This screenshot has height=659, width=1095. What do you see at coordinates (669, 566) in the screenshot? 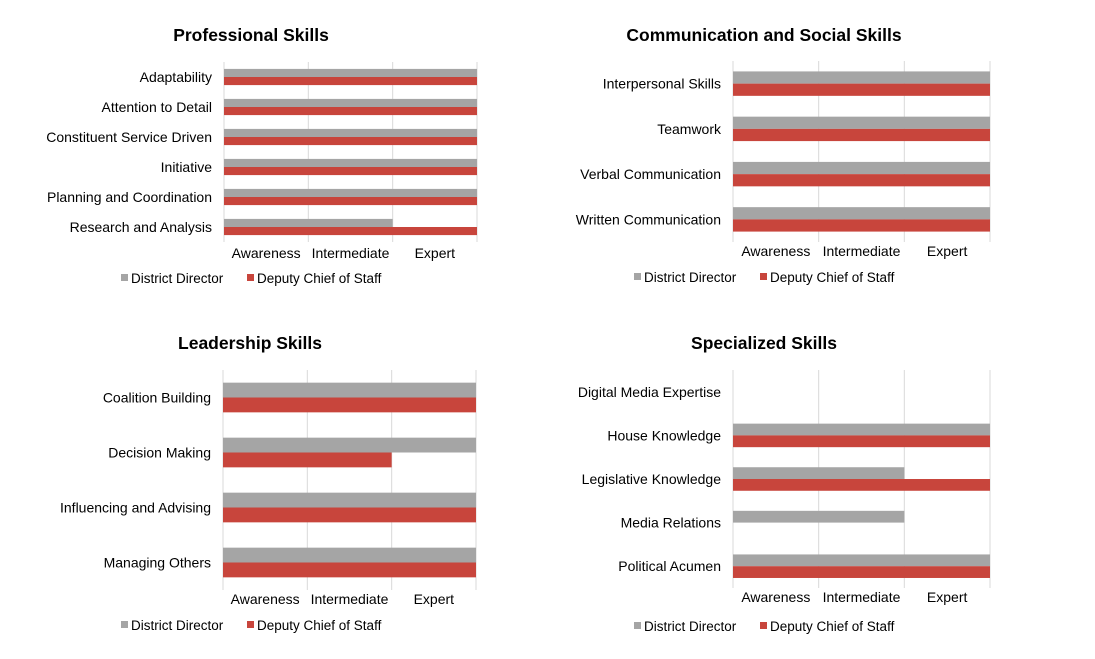
I see `category-label: Political Acumen` at bounding box center [669, 566].